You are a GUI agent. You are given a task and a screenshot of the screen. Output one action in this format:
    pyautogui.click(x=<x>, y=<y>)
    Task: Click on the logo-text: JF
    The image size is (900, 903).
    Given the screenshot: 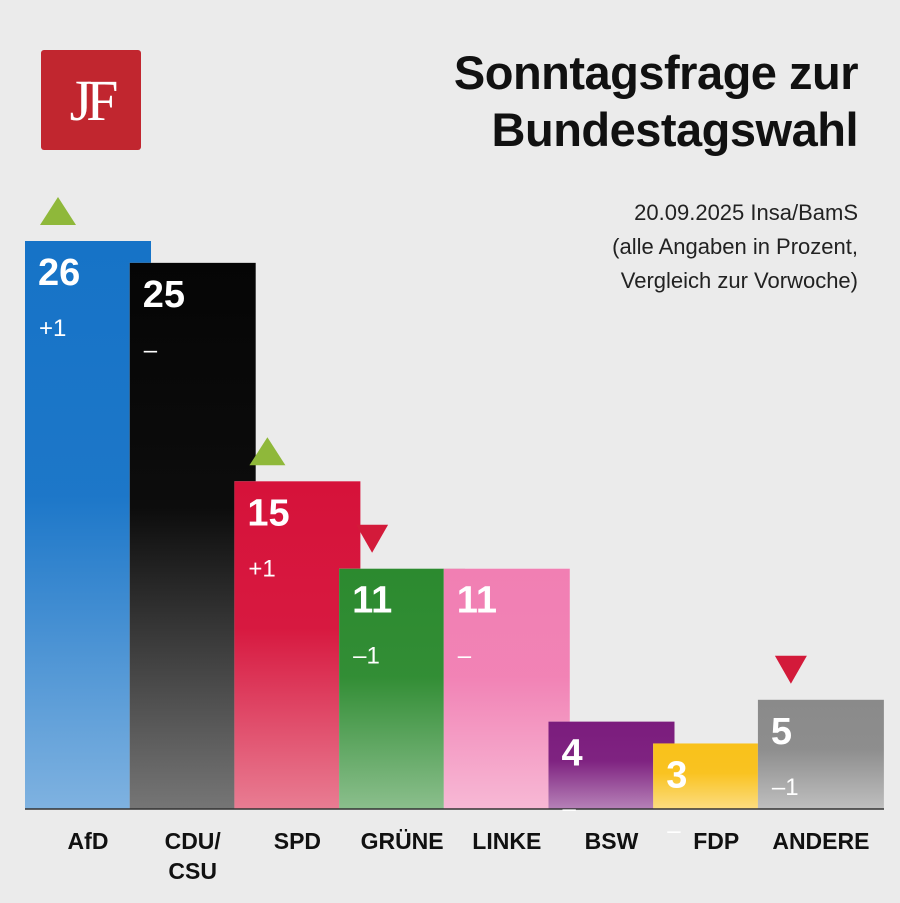 What is the action you would take?
    pyautogui.click(x=94, y=100)
    